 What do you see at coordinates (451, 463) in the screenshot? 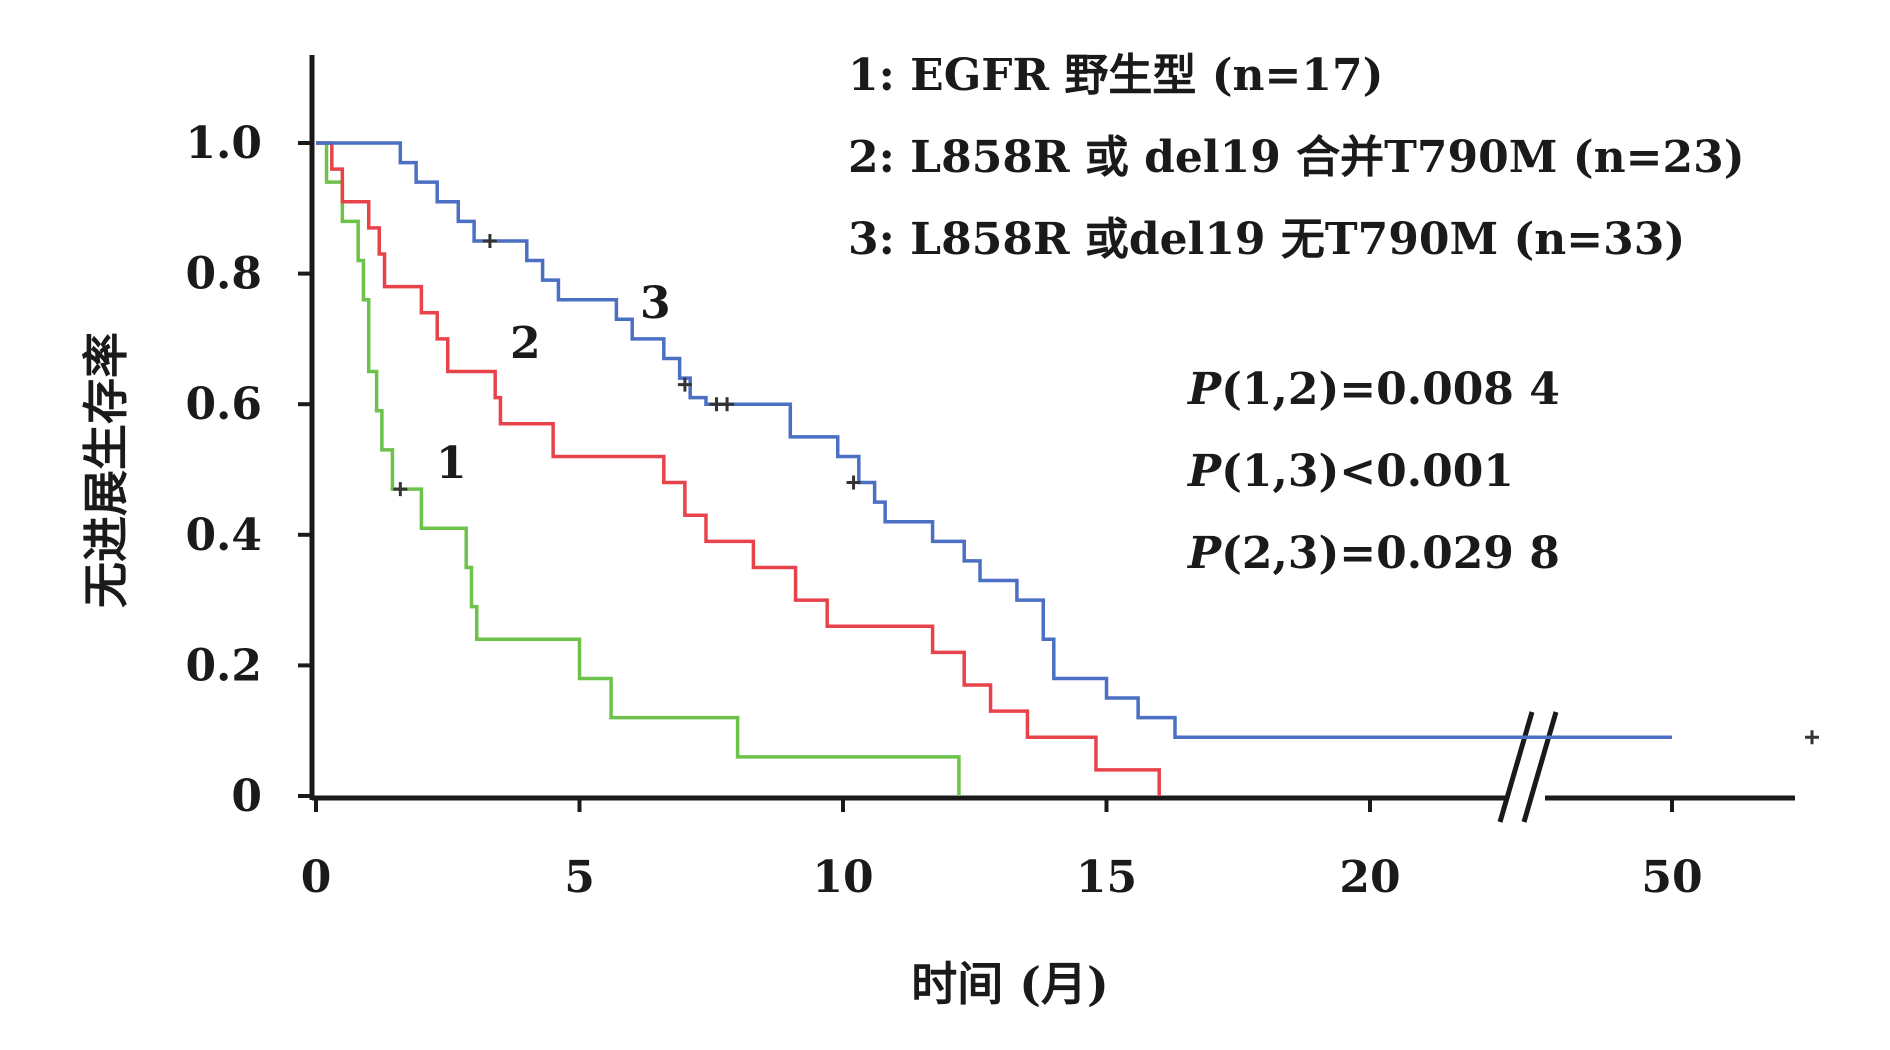
I see `curve-label-1: 1` at bounding box center [451, 463].